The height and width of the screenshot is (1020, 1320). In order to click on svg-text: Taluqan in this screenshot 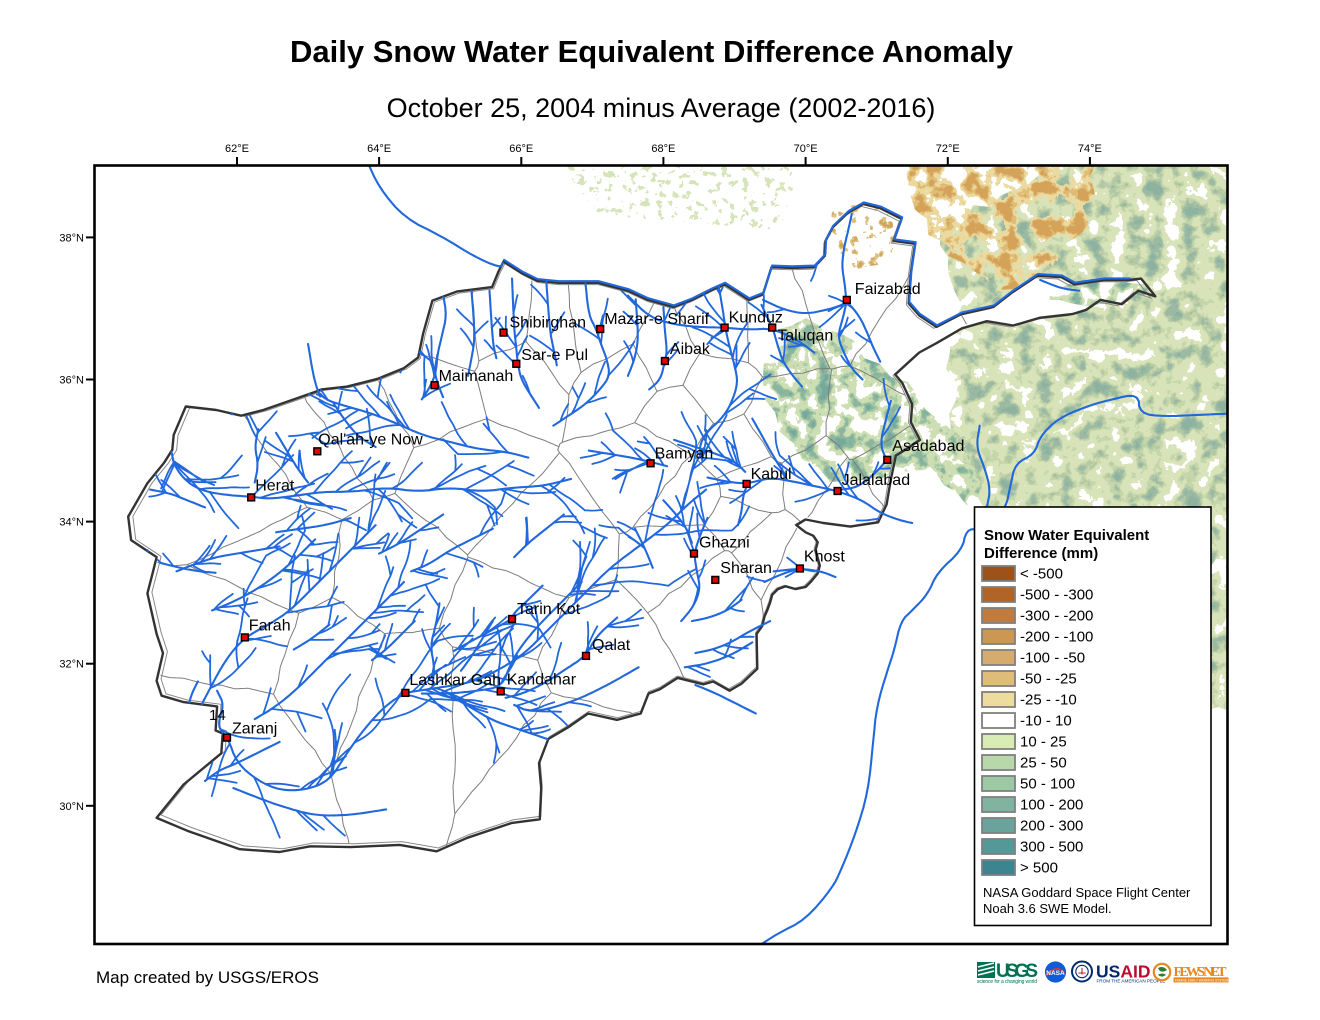, I will do `click(805, 336)`.